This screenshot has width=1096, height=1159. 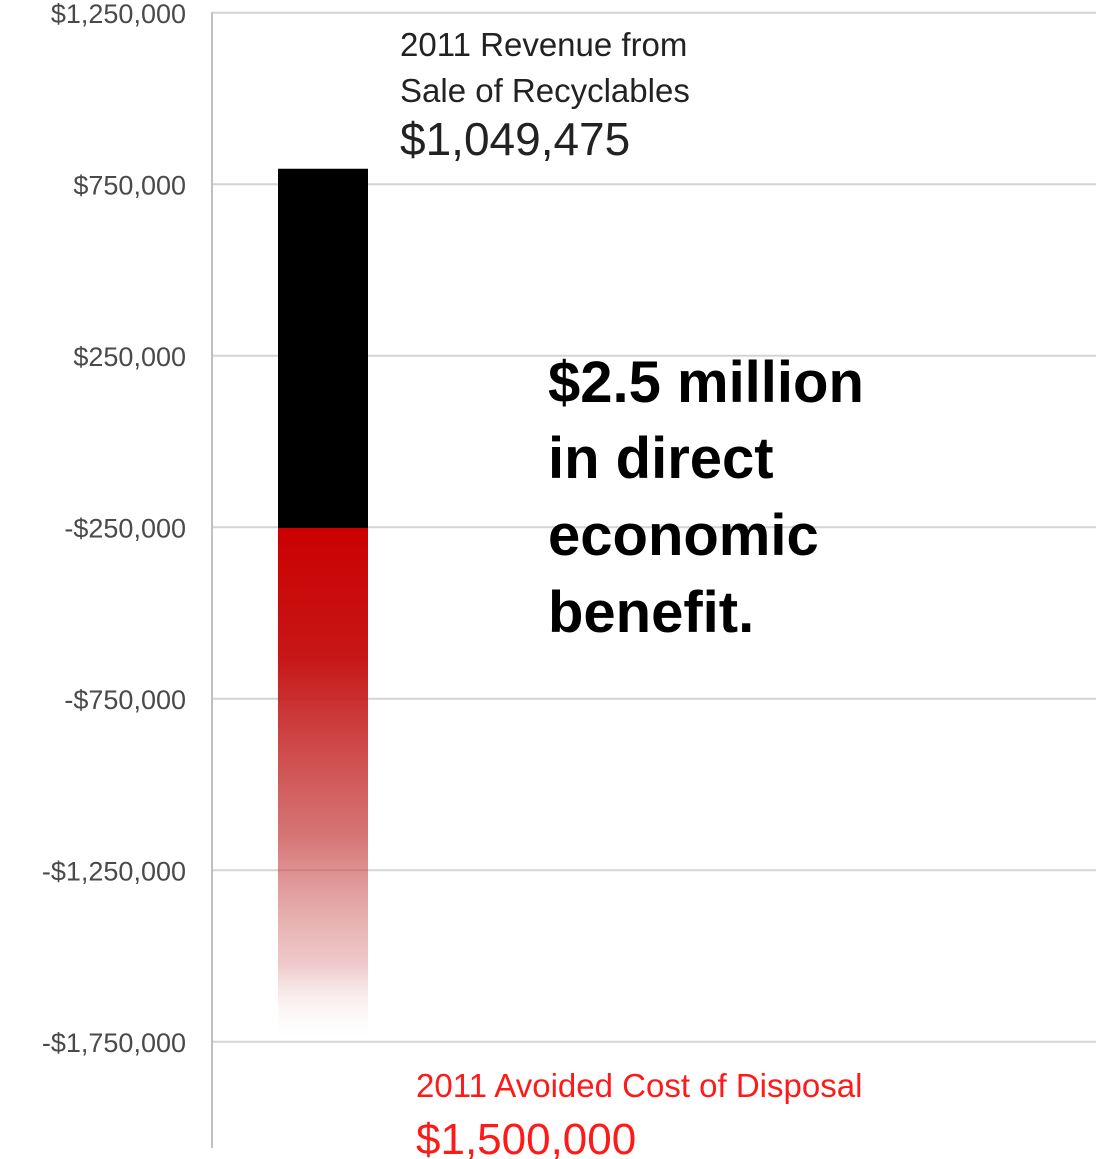 I want to click on bars, so click(x=323, y=605).